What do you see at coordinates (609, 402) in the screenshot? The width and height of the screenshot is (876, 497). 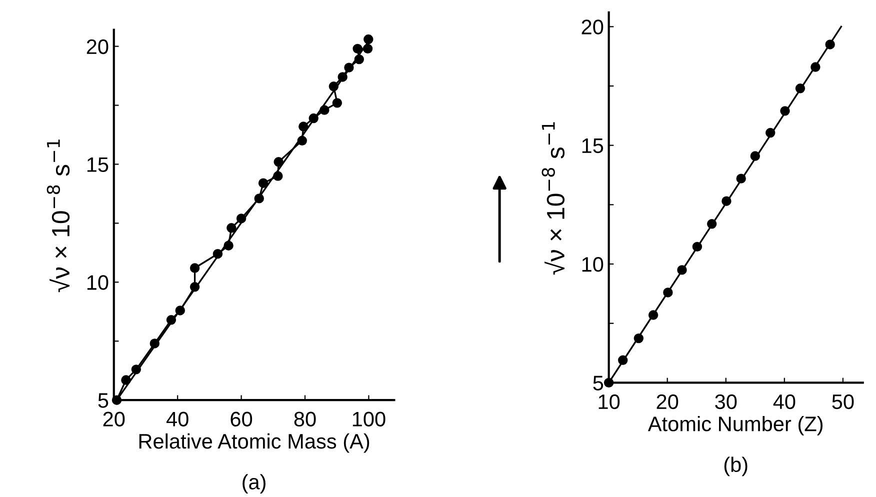 I see `x-tick-label: 10` at bounding box center [609, 402].